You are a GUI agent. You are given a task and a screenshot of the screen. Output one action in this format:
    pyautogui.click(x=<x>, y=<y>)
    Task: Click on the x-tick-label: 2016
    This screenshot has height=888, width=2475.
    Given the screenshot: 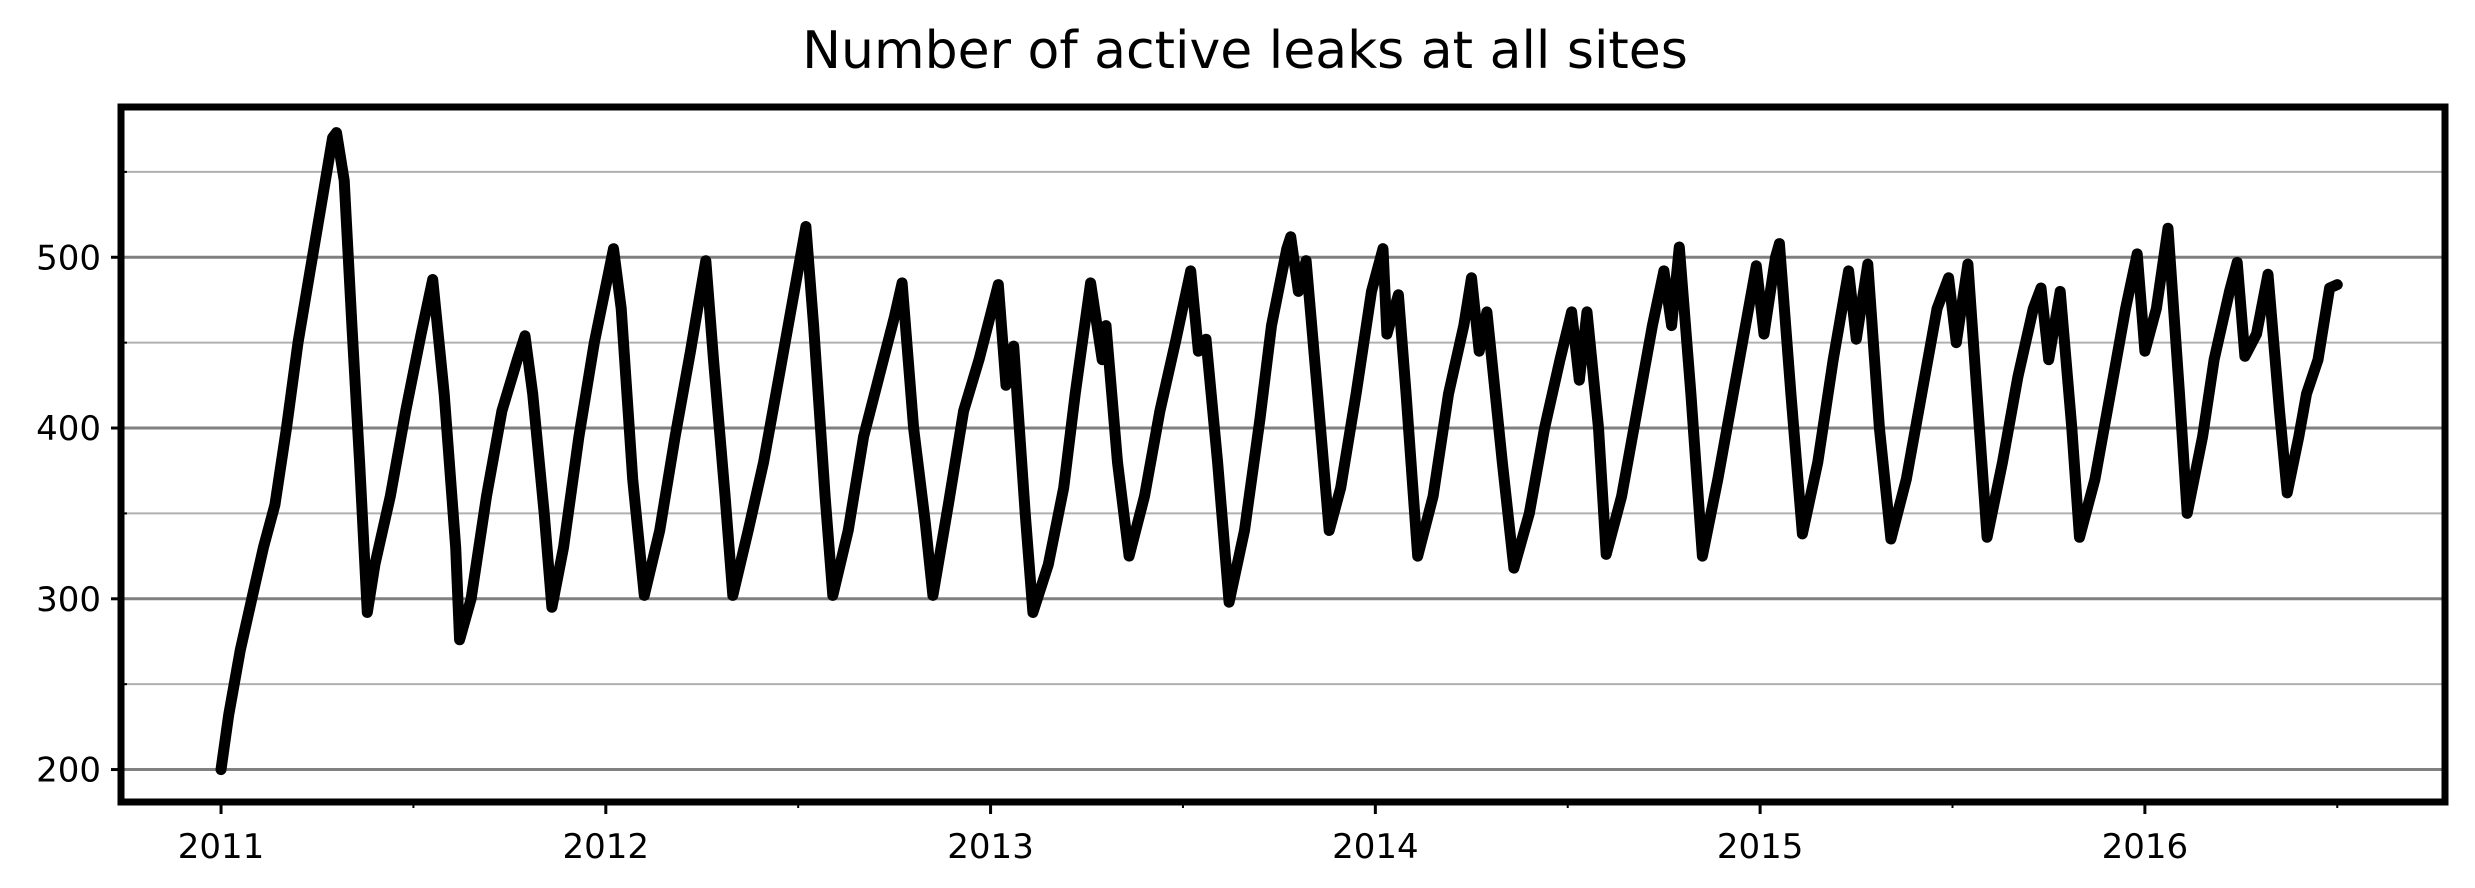 What is the action you would take?
    pyautogui.click(x=2145, y=847)
    